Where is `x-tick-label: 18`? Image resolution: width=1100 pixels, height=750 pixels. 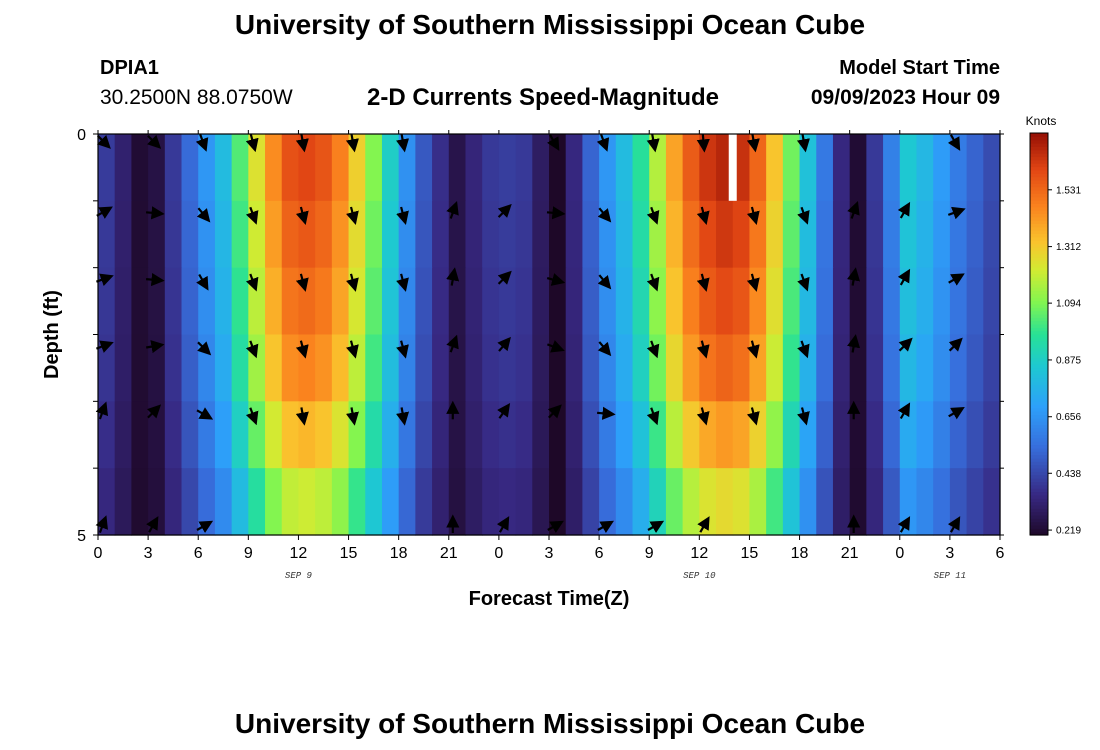
x-tick-label: 18 is located at coordinates (399, 553).